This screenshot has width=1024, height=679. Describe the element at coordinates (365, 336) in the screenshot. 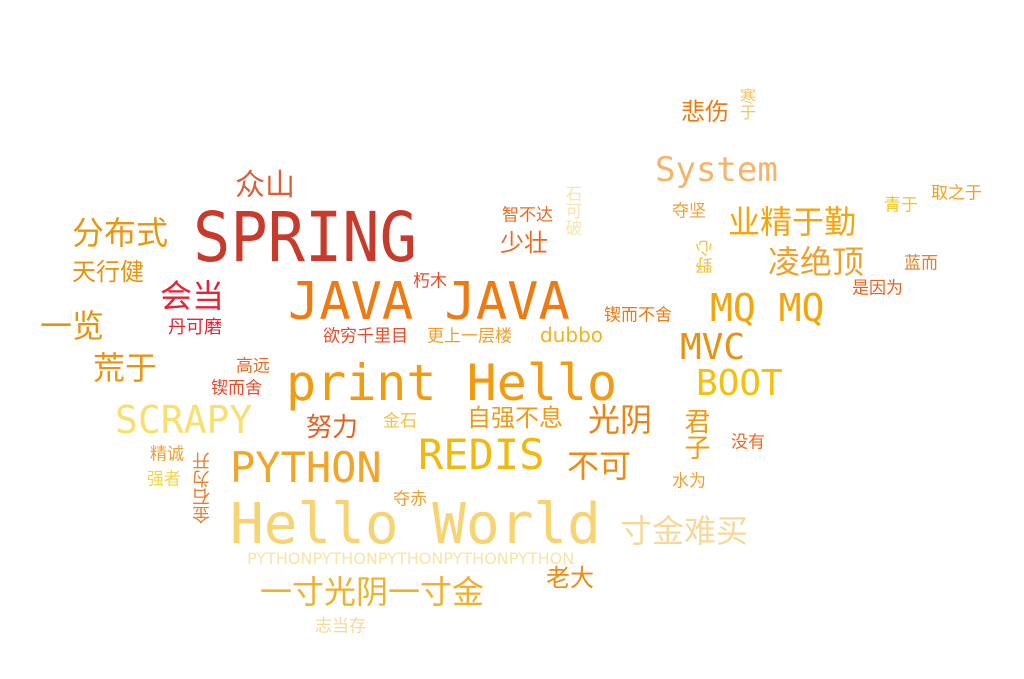

I see `word-yuqiong-qianli-mu: 欲穷千里目` at that location.